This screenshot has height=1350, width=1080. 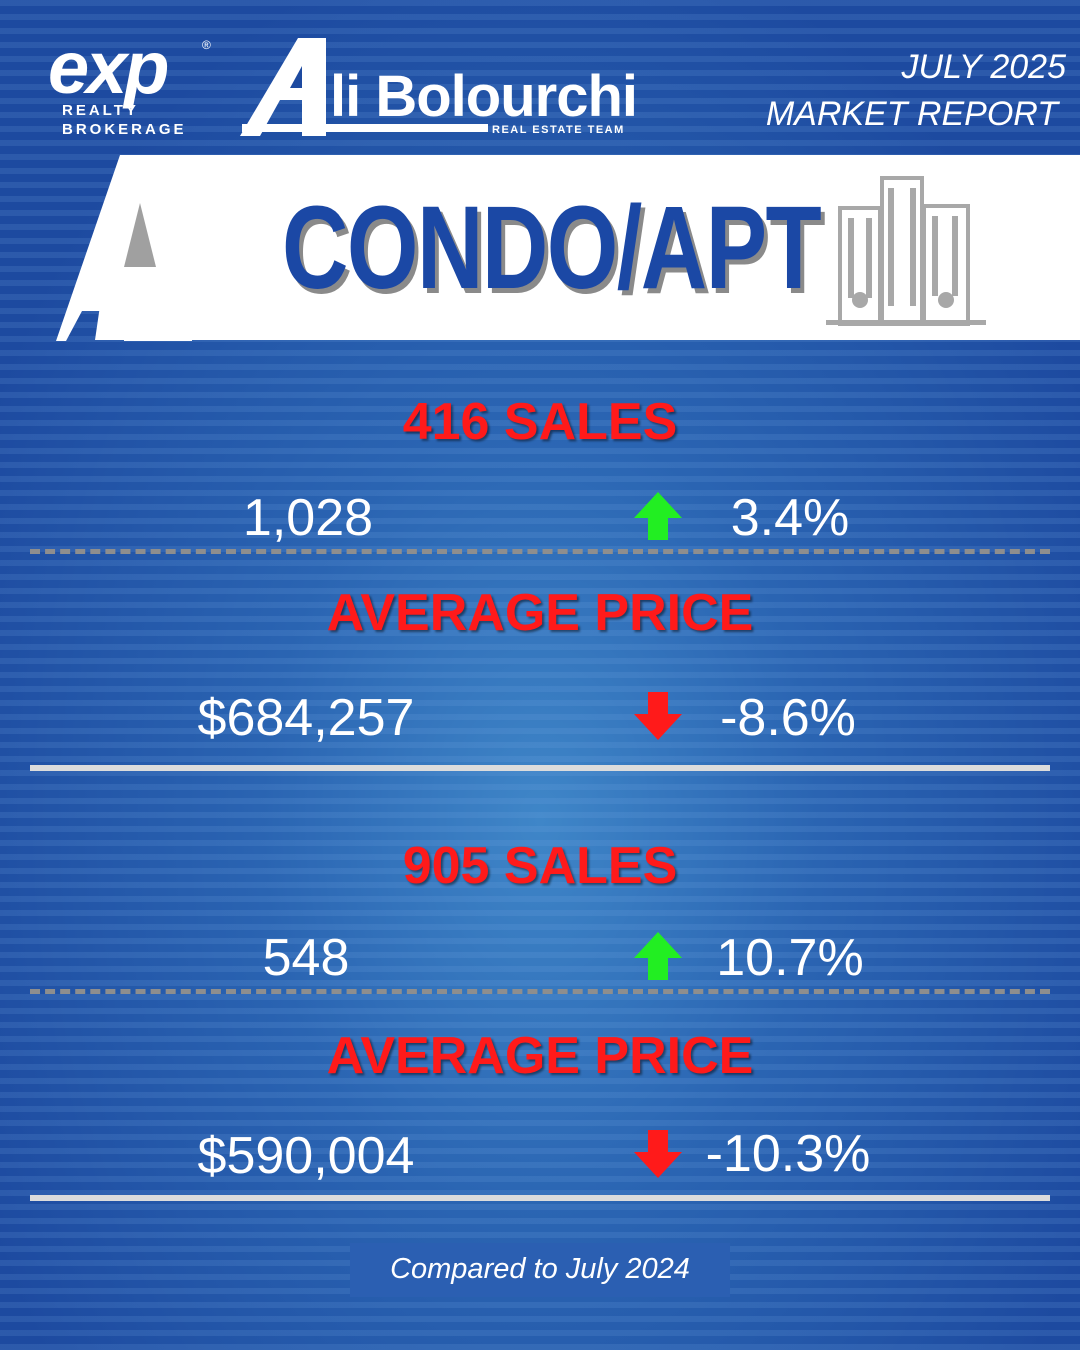 I want to click on footnote-box, so click(x=540, y=1270).